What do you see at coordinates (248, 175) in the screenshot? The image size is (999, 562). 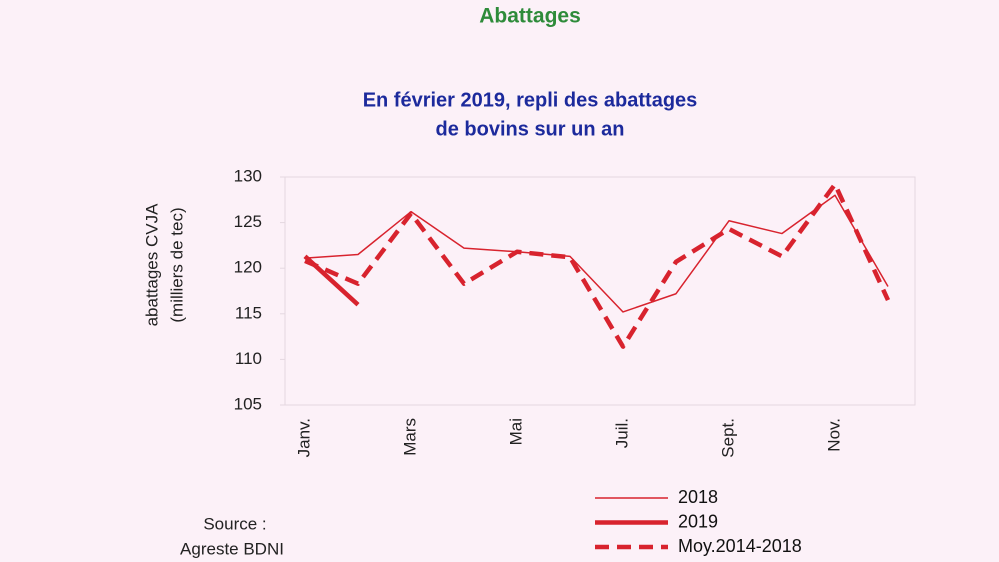 I see `y-tick-label: 130` at bounding box center [248, 175].